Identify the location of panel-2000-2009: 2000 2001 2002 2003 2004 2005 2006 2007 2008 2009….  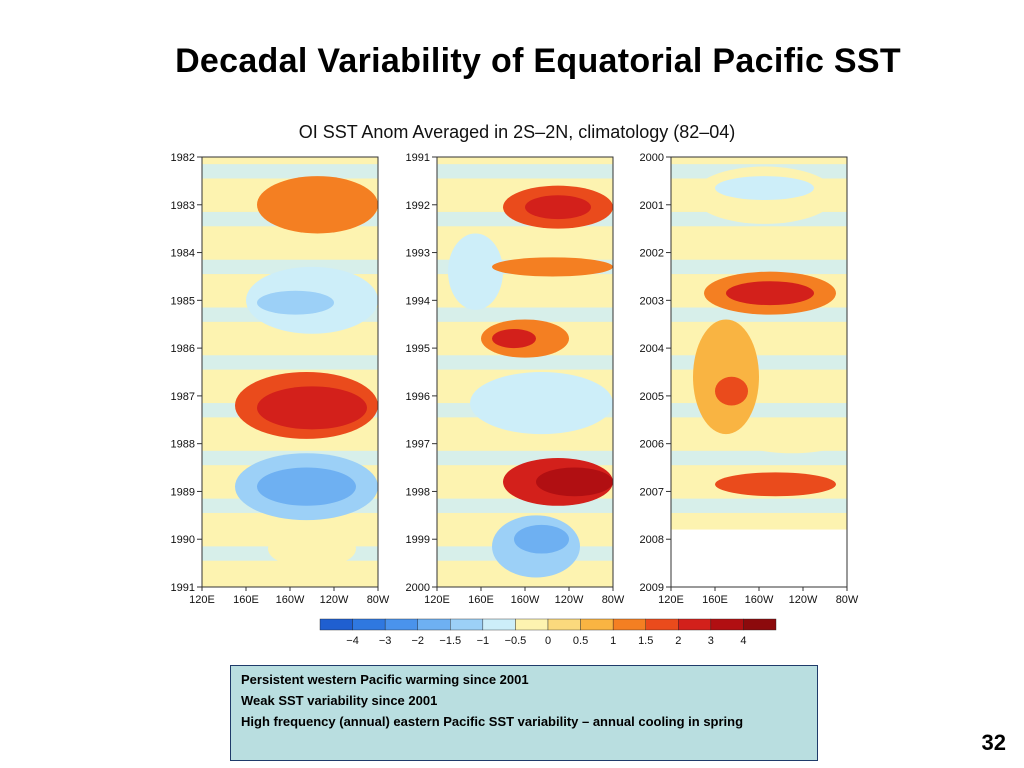
(749, 379).